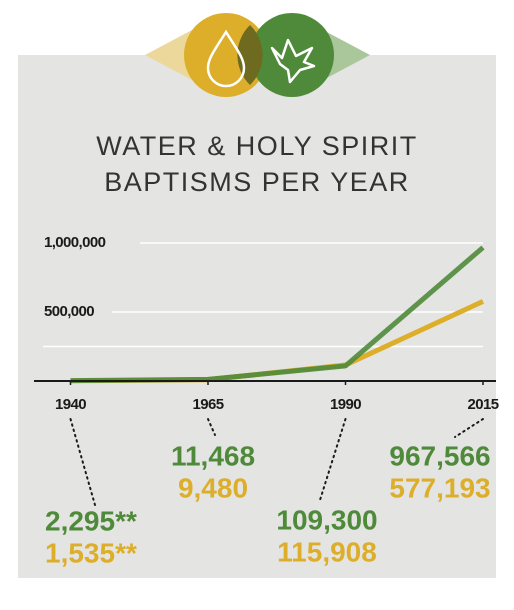 Image resolution: width=514 pixels, height=610 pixels. What do you see at coordinates (168, 55) in the screenshot?
I see `left-pointer` at bounding box center [168, 55].